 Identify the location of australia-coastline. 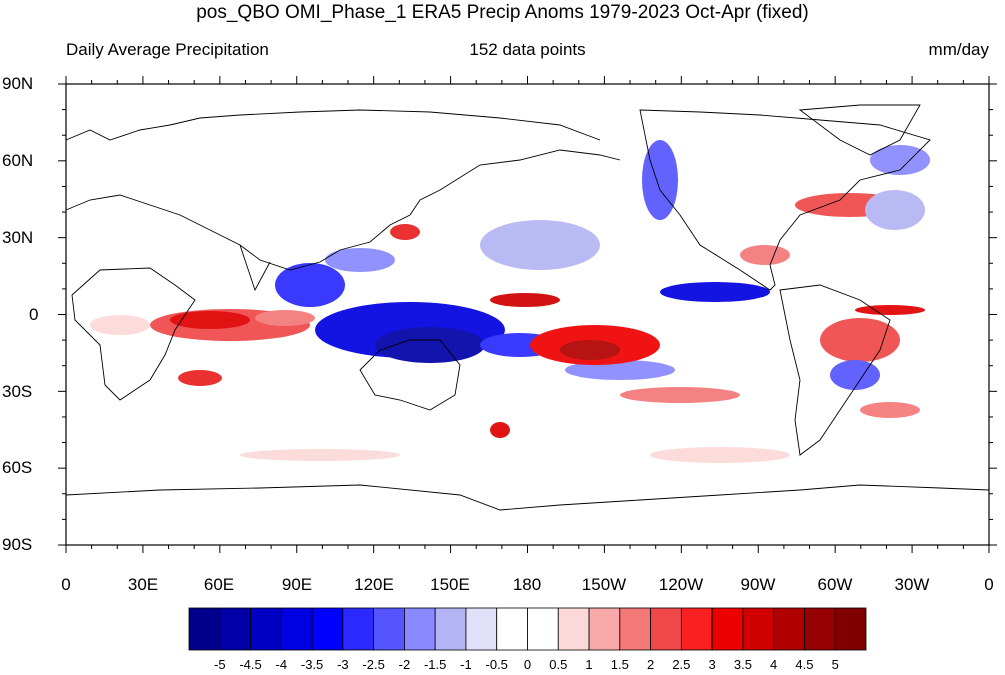
(410, 375).